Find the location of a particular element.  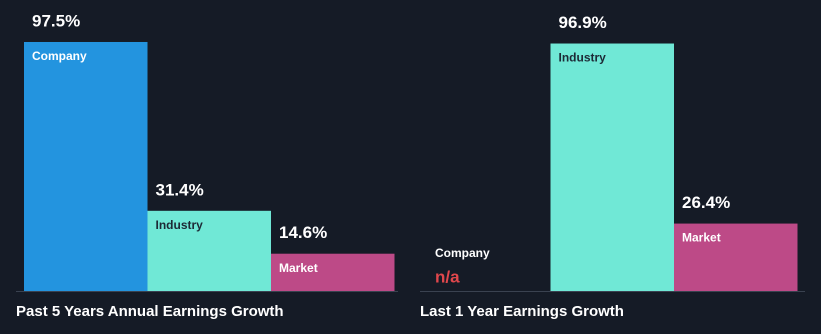

value-label: 26.4% is located at coordinates (706, 202).